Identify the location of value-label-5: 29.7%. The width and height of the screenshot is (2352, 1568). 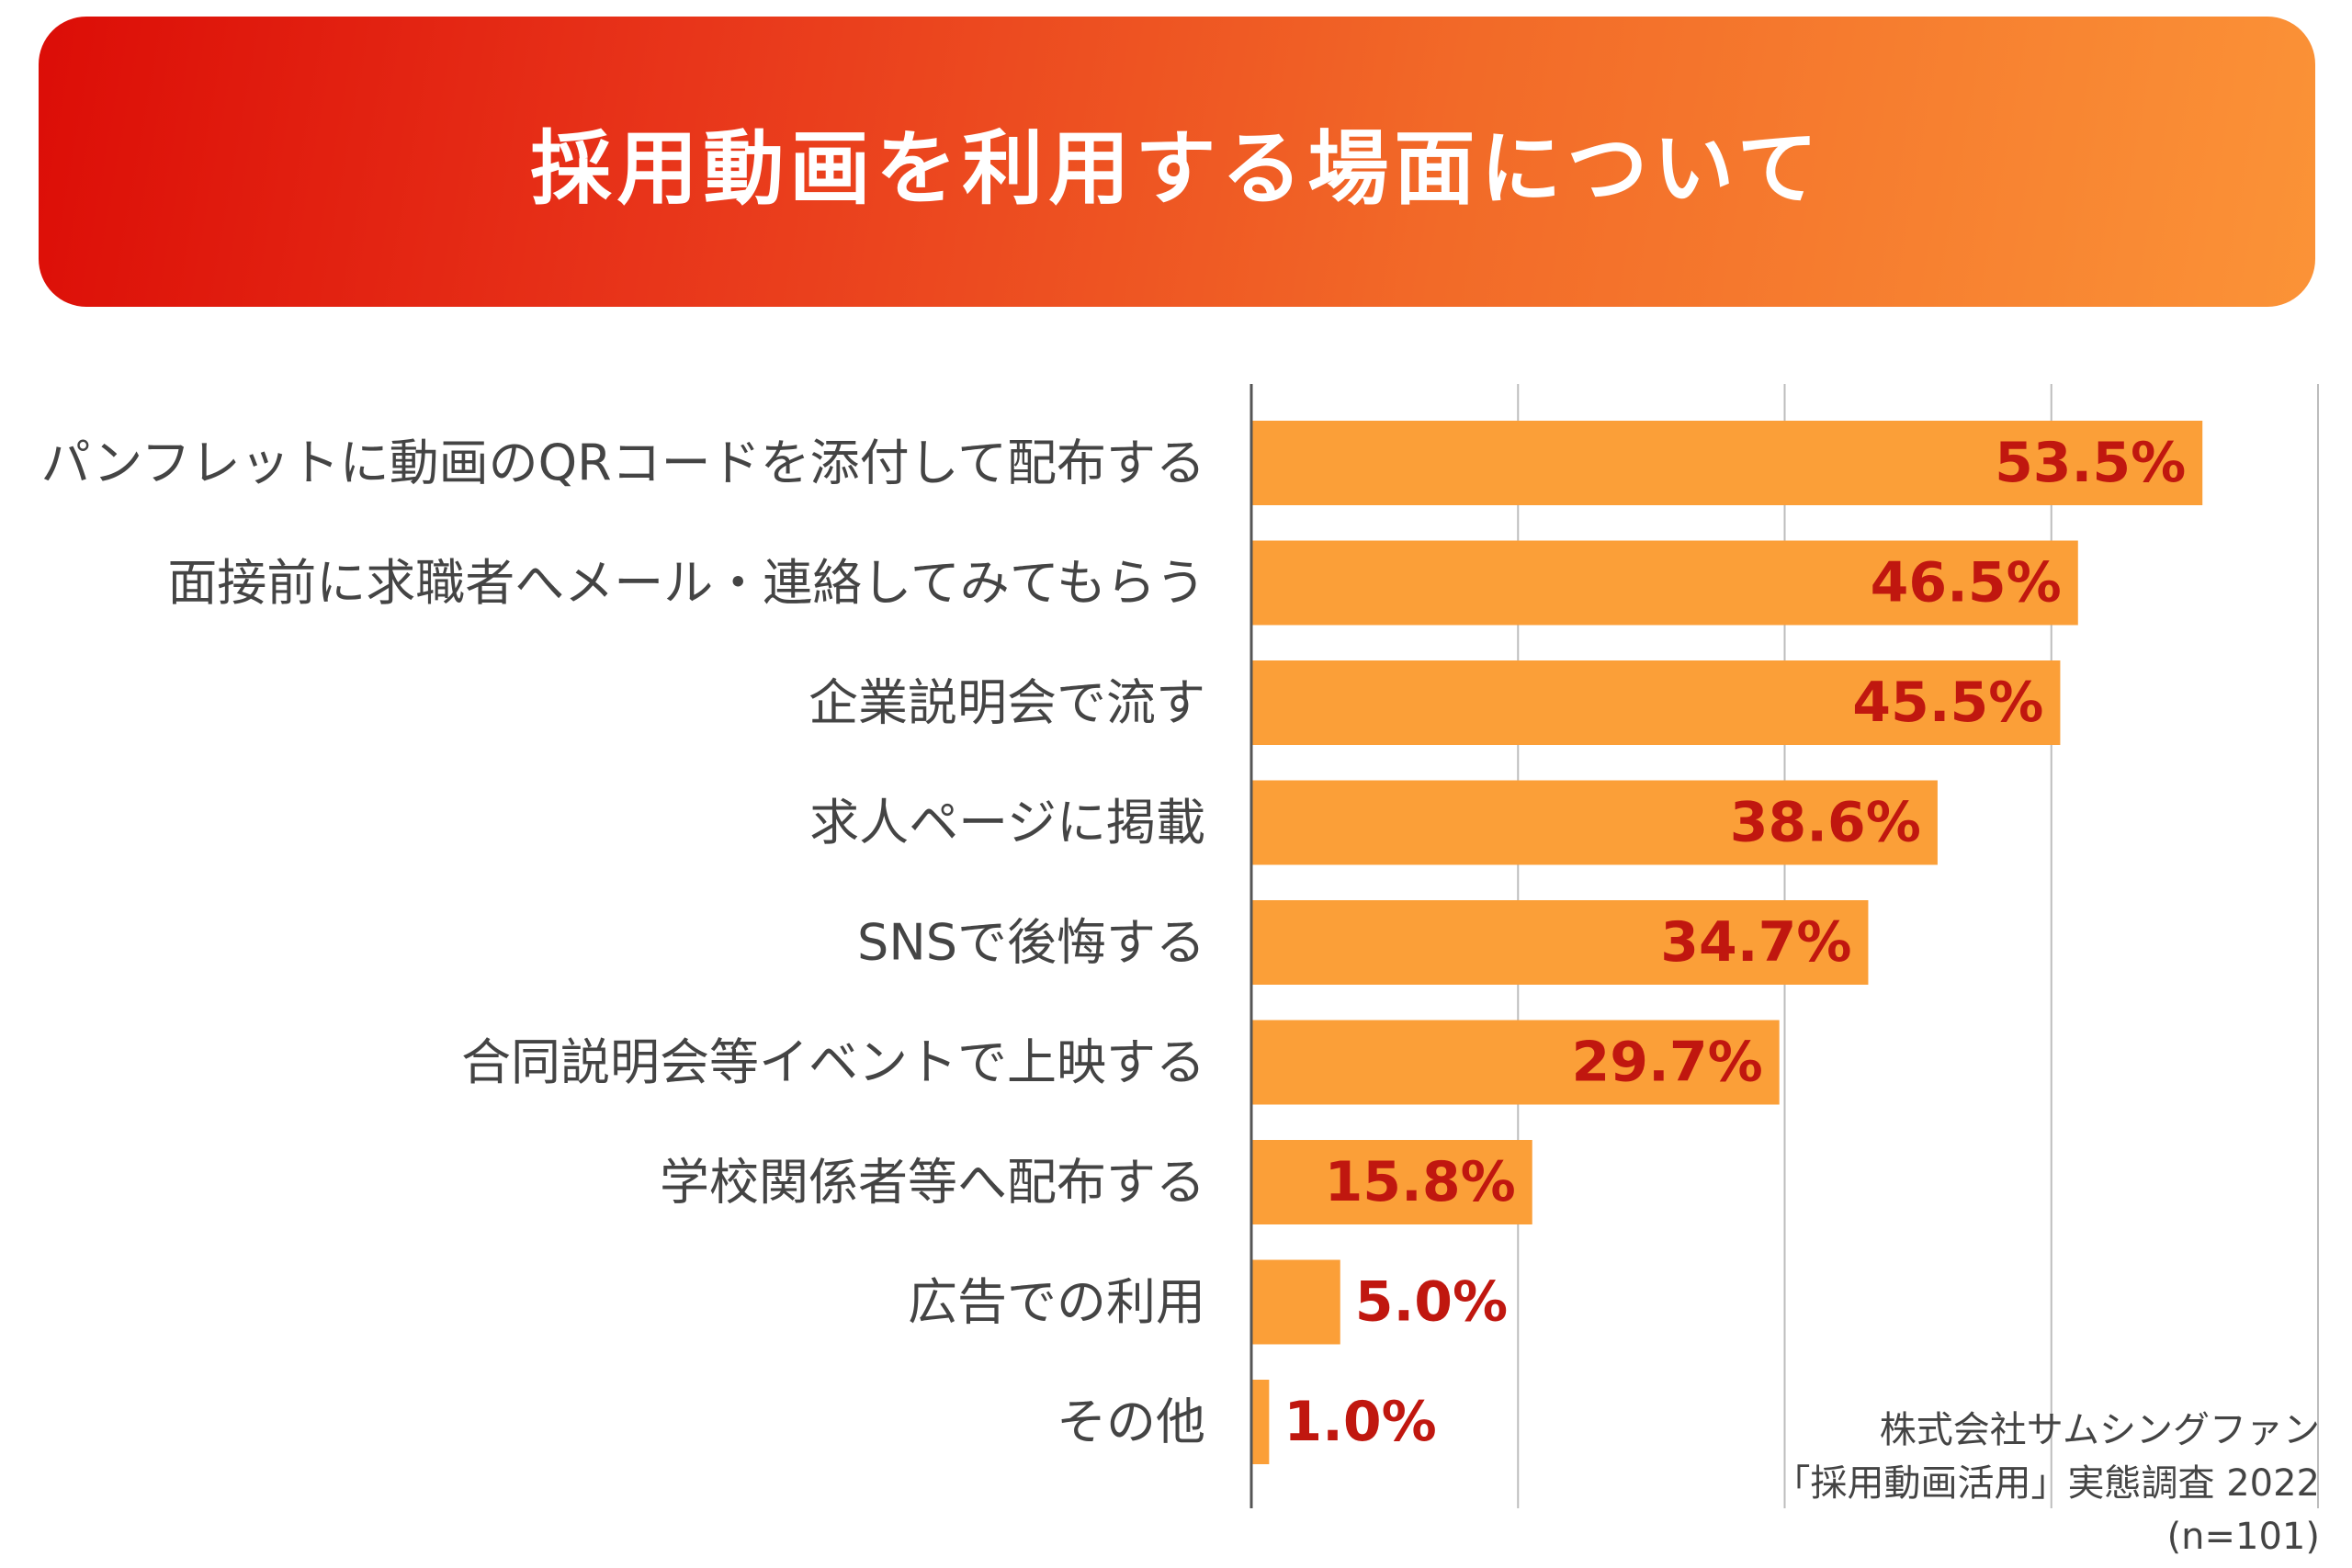
(1668, 1063).